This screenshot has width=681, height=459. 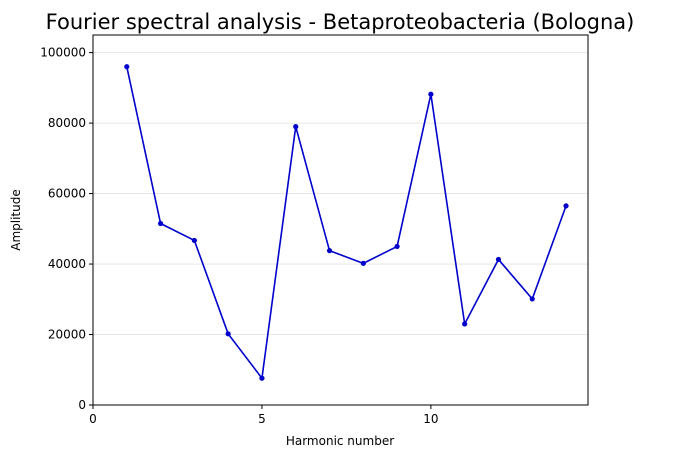 What do you see at coordinates (67, 335) in the screenshot?
I see `y-tick-label: 20000` at bounding box center [67, 335].